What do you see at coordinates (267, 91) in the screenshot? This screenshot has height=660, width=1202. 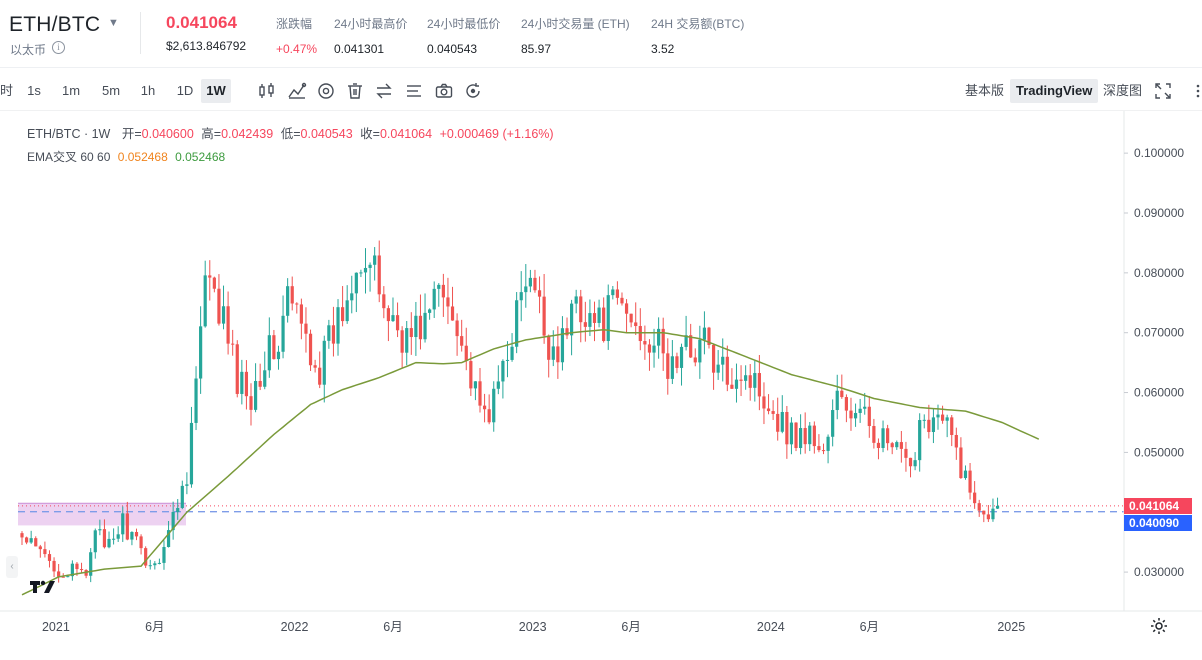 I see `candle-type-icon` at bounding box center [267, 91].